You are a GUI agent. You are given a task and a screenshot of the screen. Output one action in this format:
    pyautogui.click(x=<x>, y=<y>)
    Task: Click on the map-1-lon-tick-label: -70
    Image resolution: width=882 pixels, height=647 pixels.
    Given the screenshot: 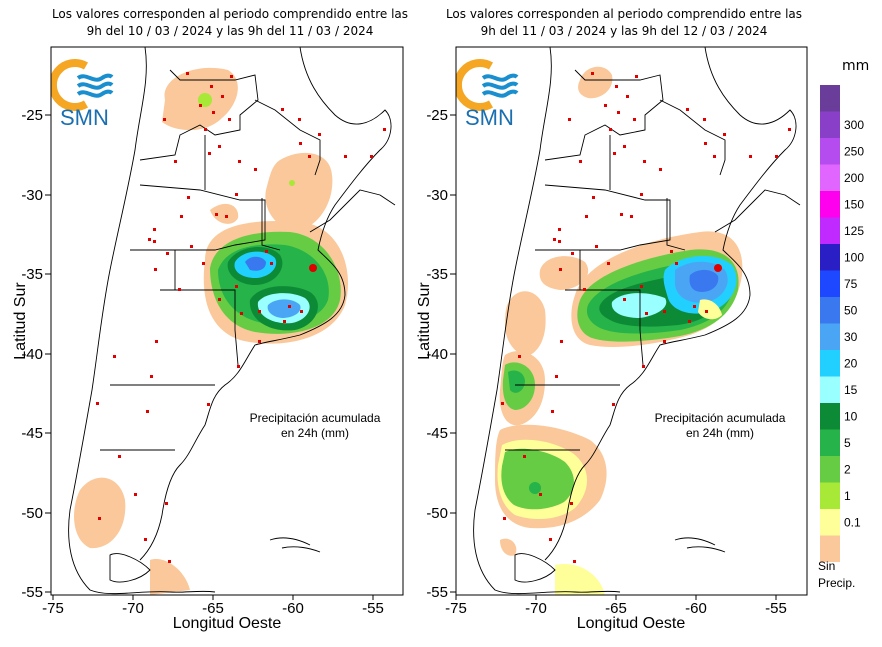 What is the action you would take?
    pyautogui.click(x=133, y=608)
    